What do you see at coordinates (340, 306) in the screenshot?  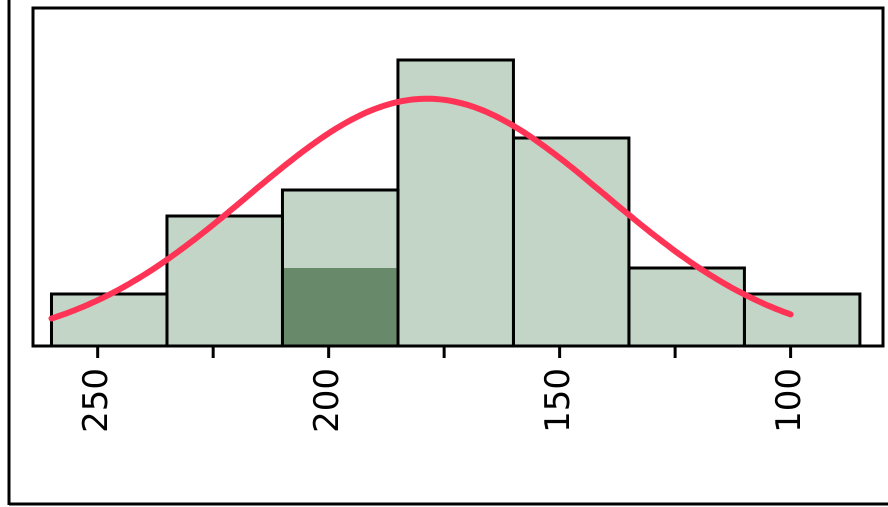 I see `highlight-bar` at bounding box center [340, 306].